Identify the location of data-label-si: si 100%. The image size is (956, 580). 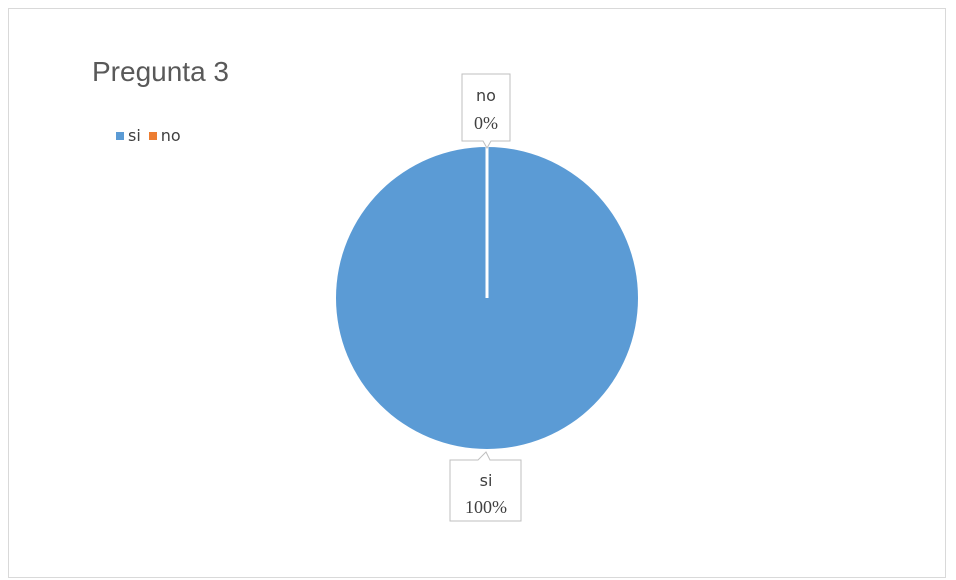
(485, 486).